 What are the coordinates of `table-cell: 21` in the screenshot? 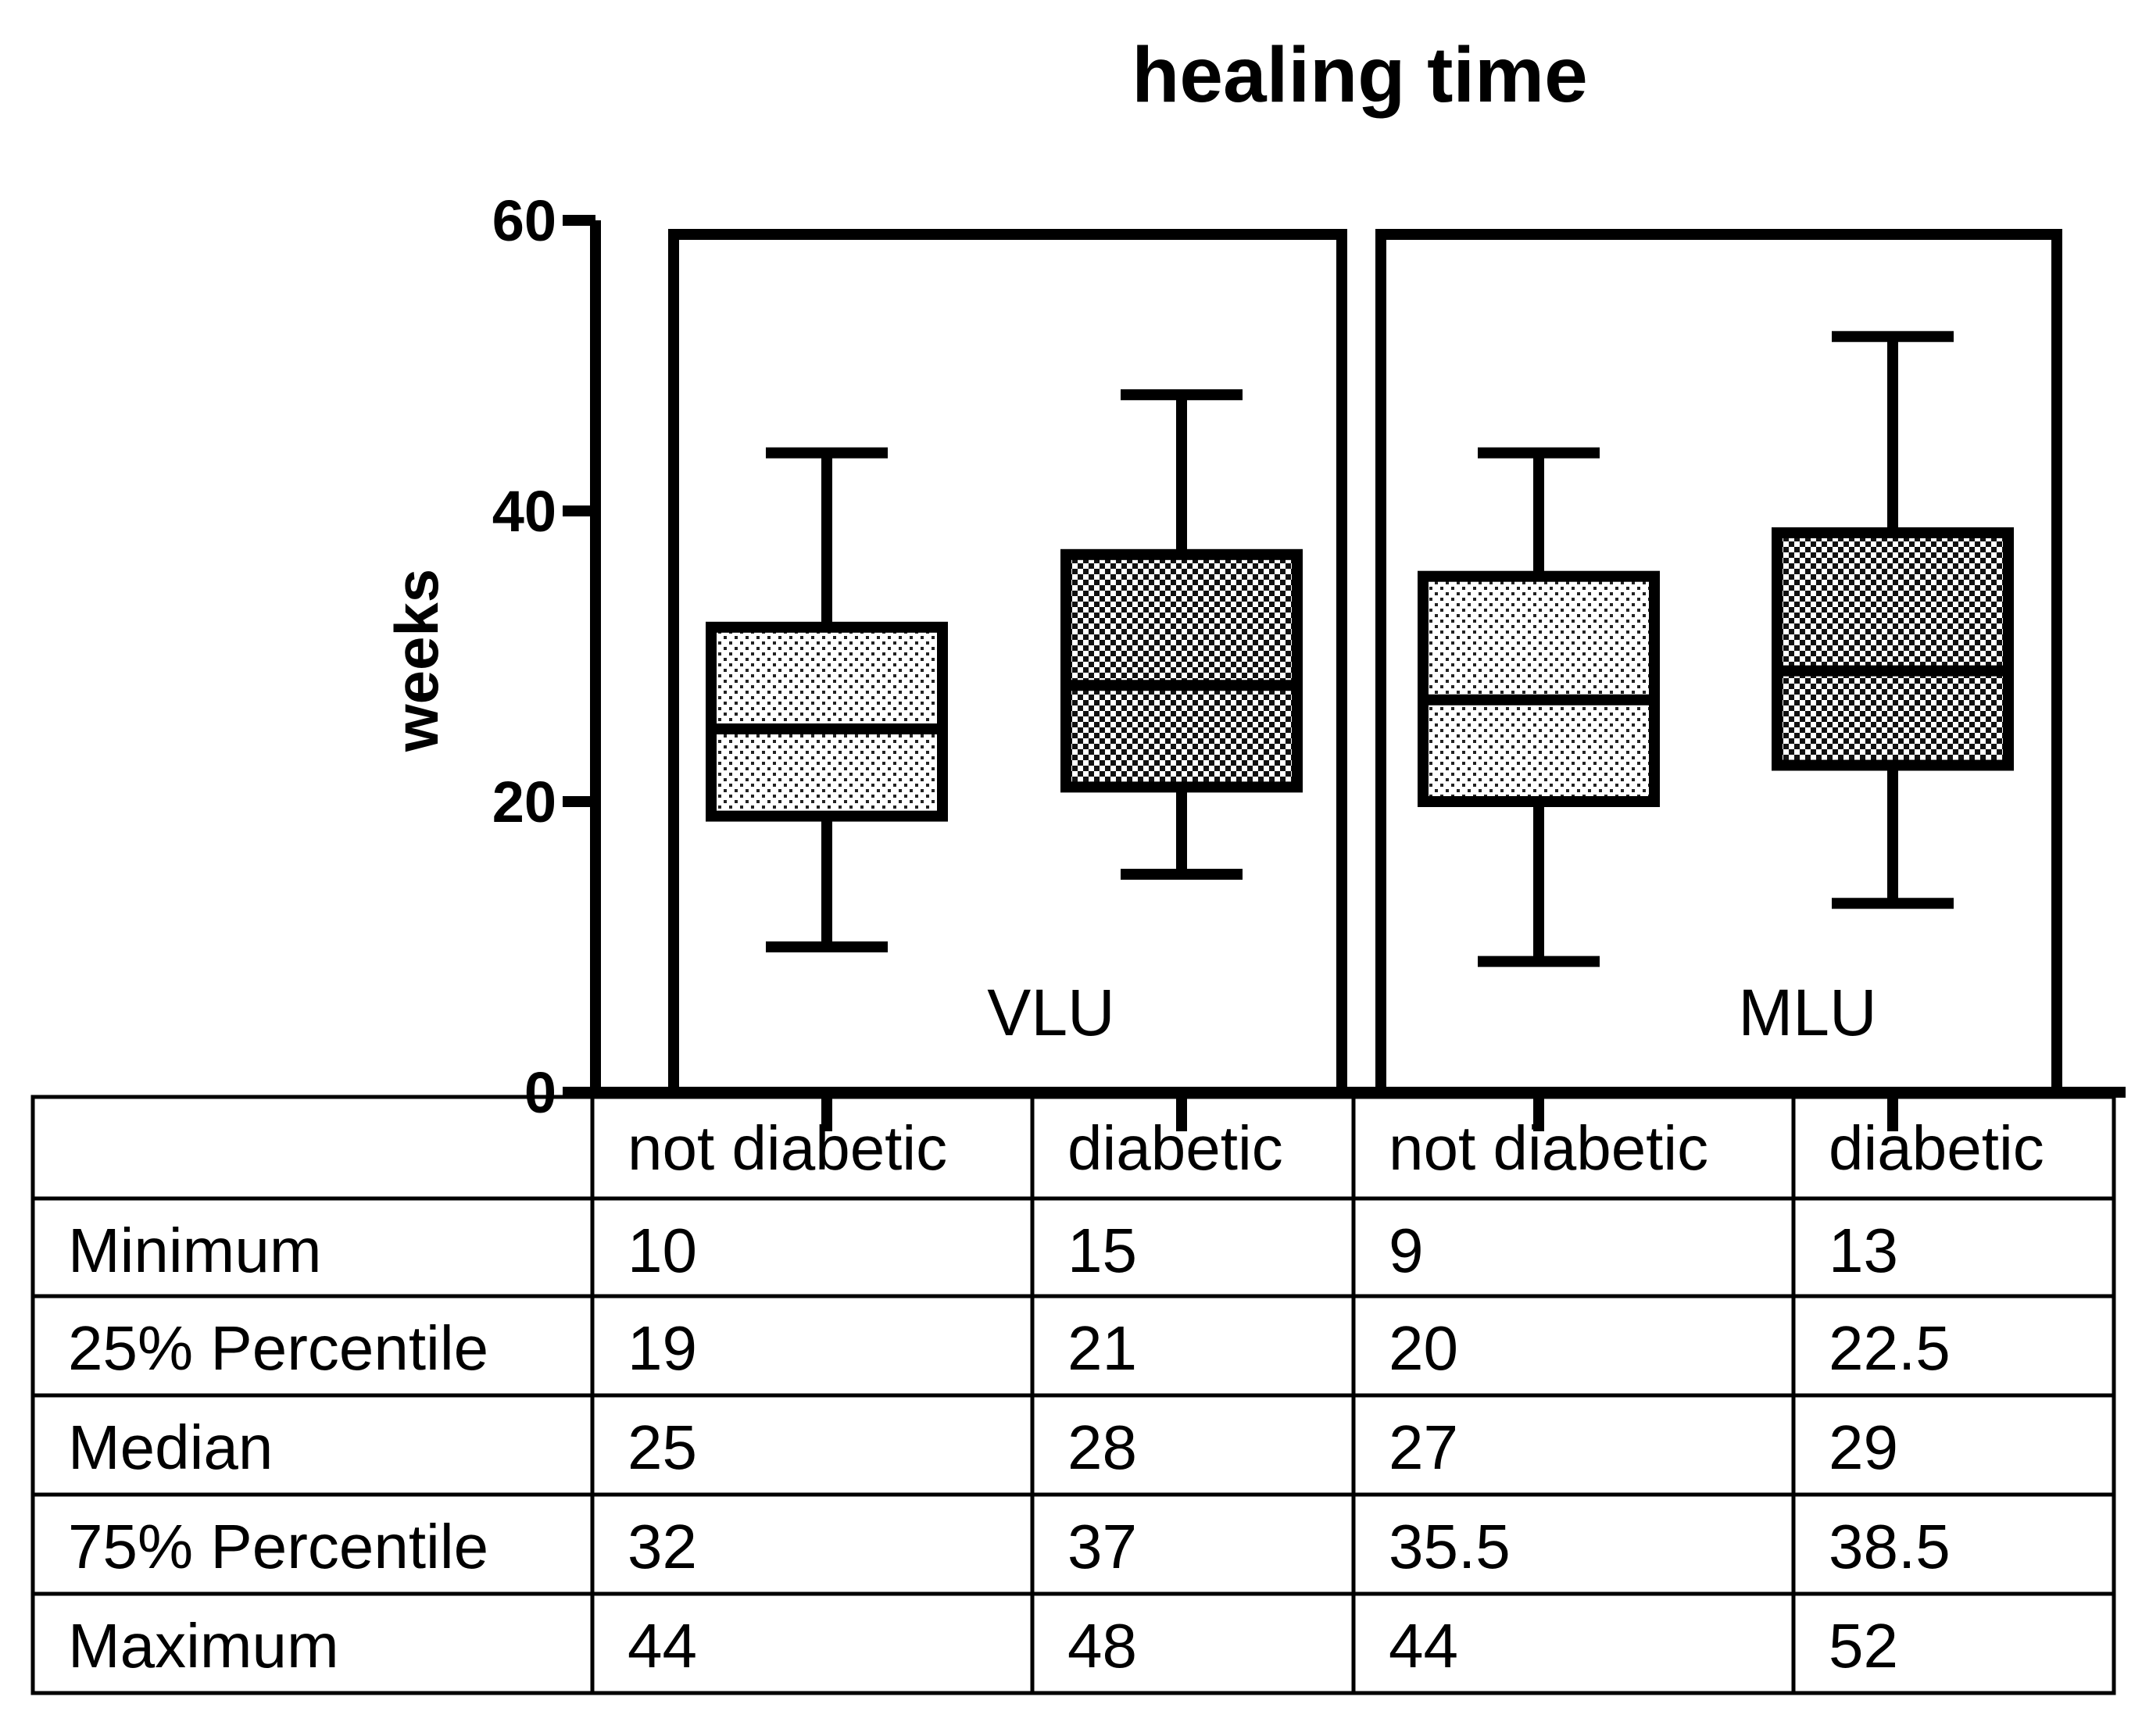 It's located at (1102, 1348).